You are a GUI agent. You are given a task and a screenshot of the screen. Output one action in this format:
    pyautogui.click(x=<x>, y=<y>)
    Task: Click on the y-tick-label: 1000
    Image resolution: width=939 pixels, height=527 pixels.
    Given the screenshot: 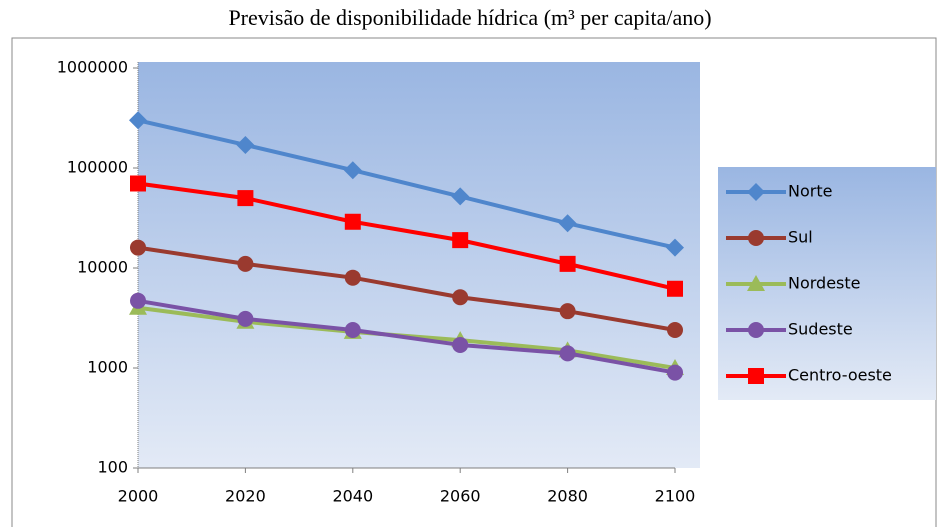 What is the action you would take?
    pyautogui.click(x=107, y=367)
    